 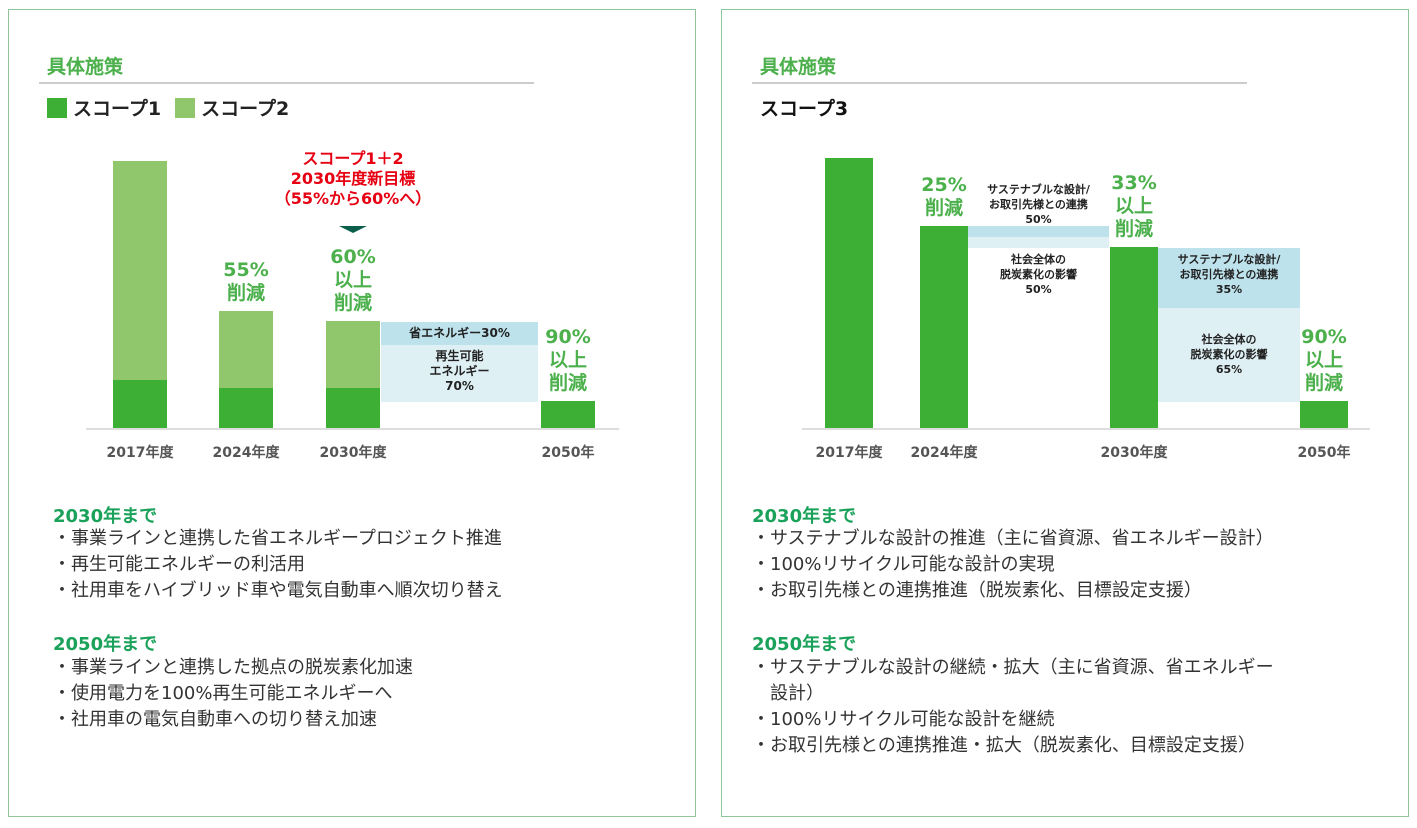 What do you see at coordinates (1229, 289) in the screenshot?
I see `bridge-line: 35%` at bounding box center [1229, 289].